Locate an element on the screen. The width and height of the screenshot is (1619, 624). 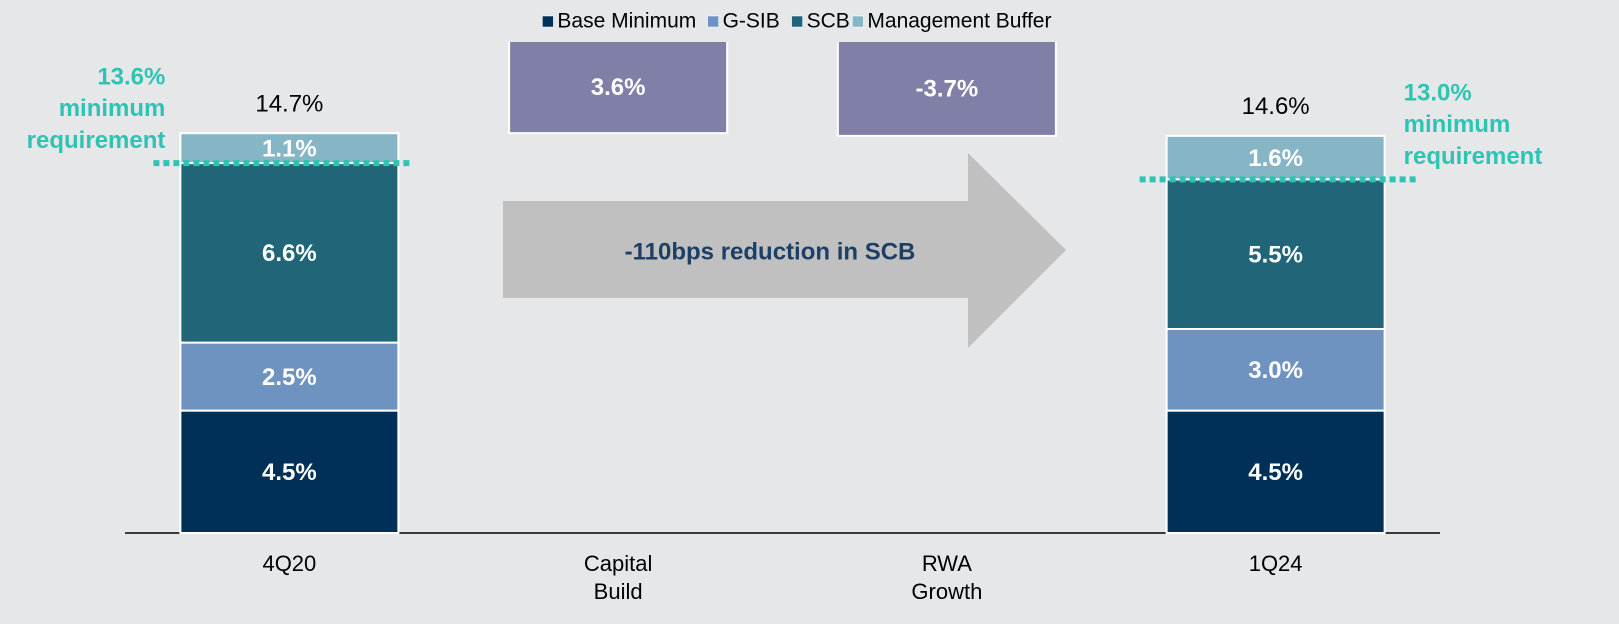
total-label: 14.6% is located at coordinates (1276, 106).